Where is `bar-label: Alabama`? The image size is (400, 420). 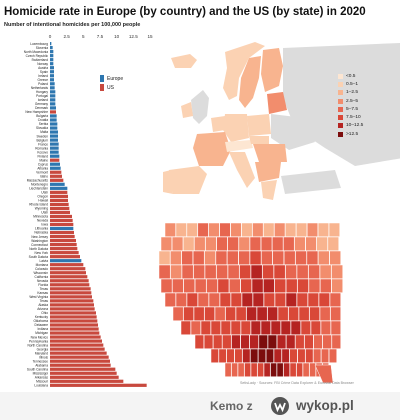 bar-label: Alabama is located at coordinates (41, 365).